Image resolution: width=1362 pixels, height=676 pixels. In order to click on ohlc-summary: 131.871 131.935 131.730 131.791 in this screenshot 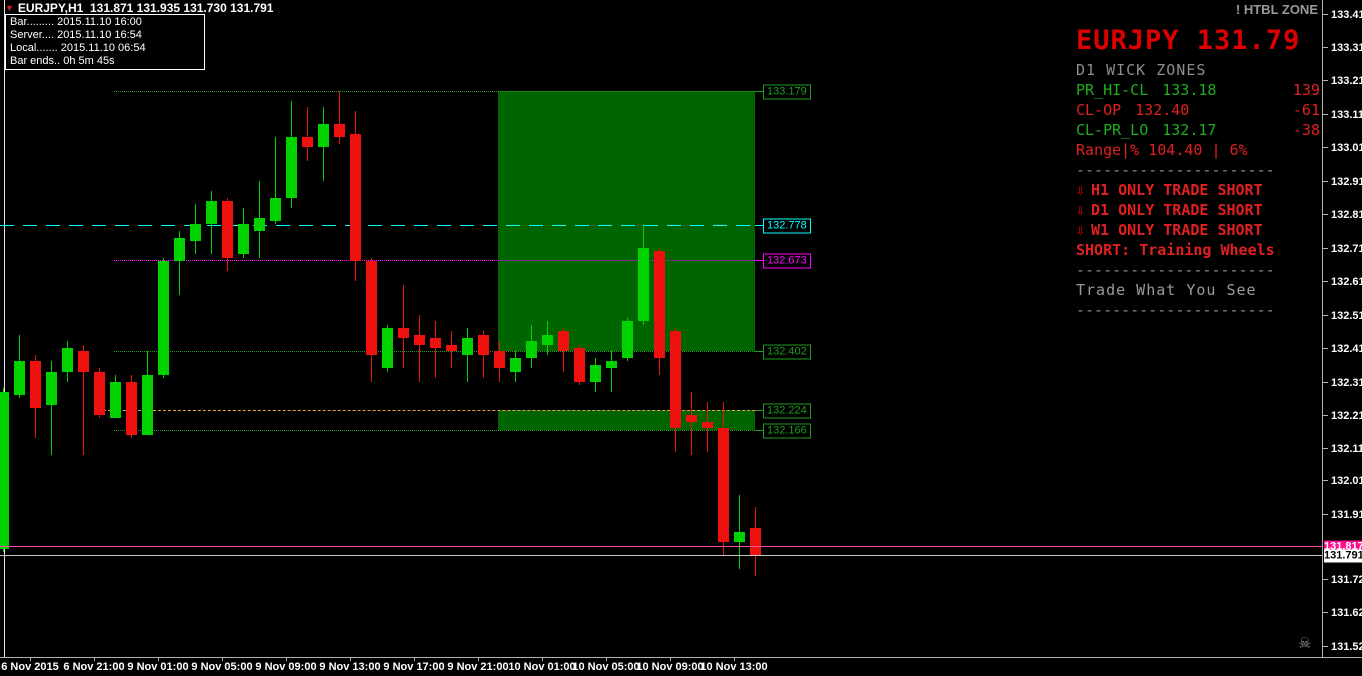, I will do `click(181, 8)`.